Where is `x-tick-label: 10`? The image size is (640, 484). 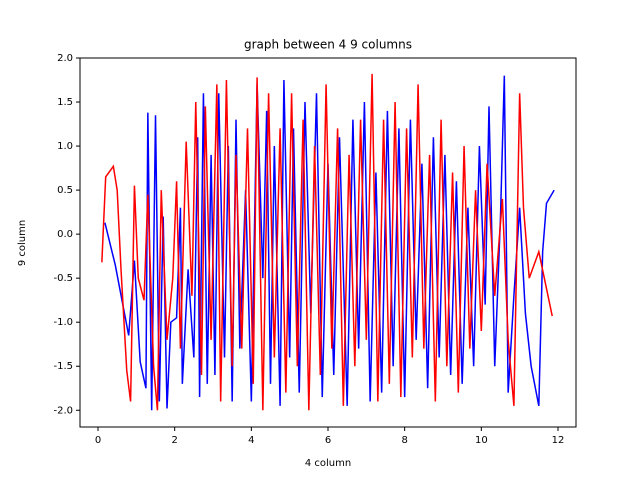 x-tick-label: 10 is located at coordinates (481, 440).